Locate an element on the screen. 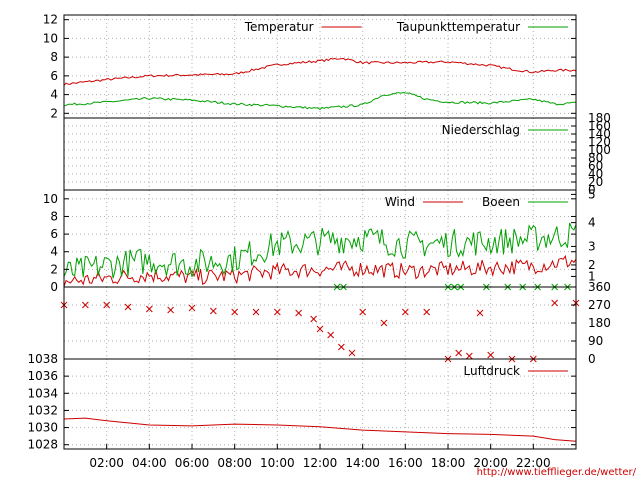 The image size is (640, 480). y-tick-label-right: 2 is located at coordinates (592, 265).